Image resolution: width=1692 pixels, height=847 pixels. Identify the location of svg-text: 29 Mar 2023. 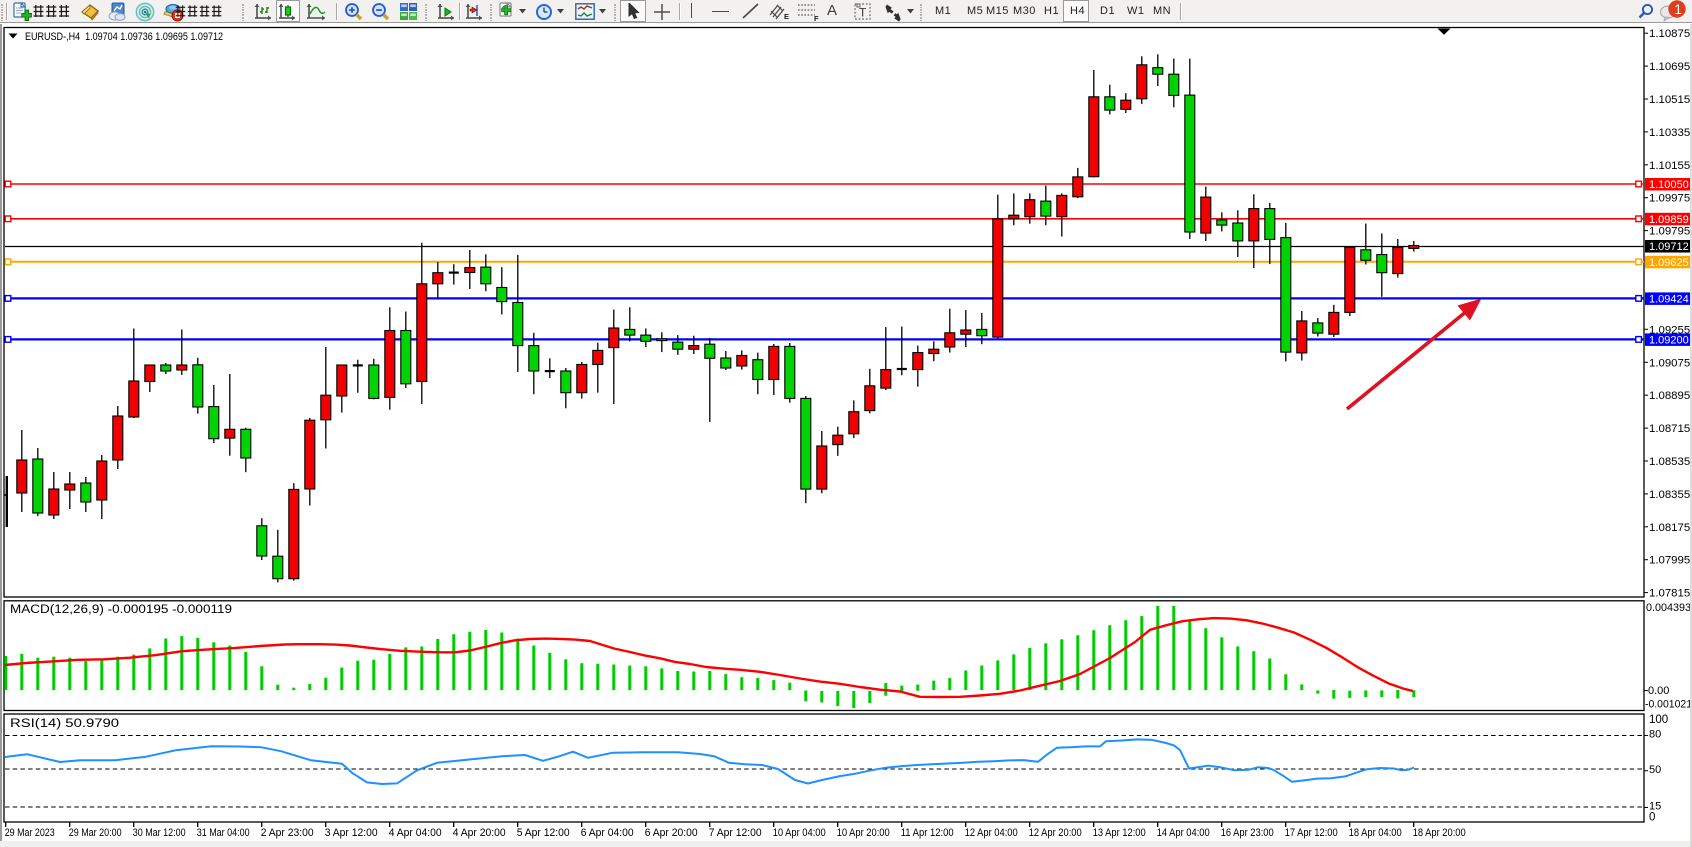
(30, 833).